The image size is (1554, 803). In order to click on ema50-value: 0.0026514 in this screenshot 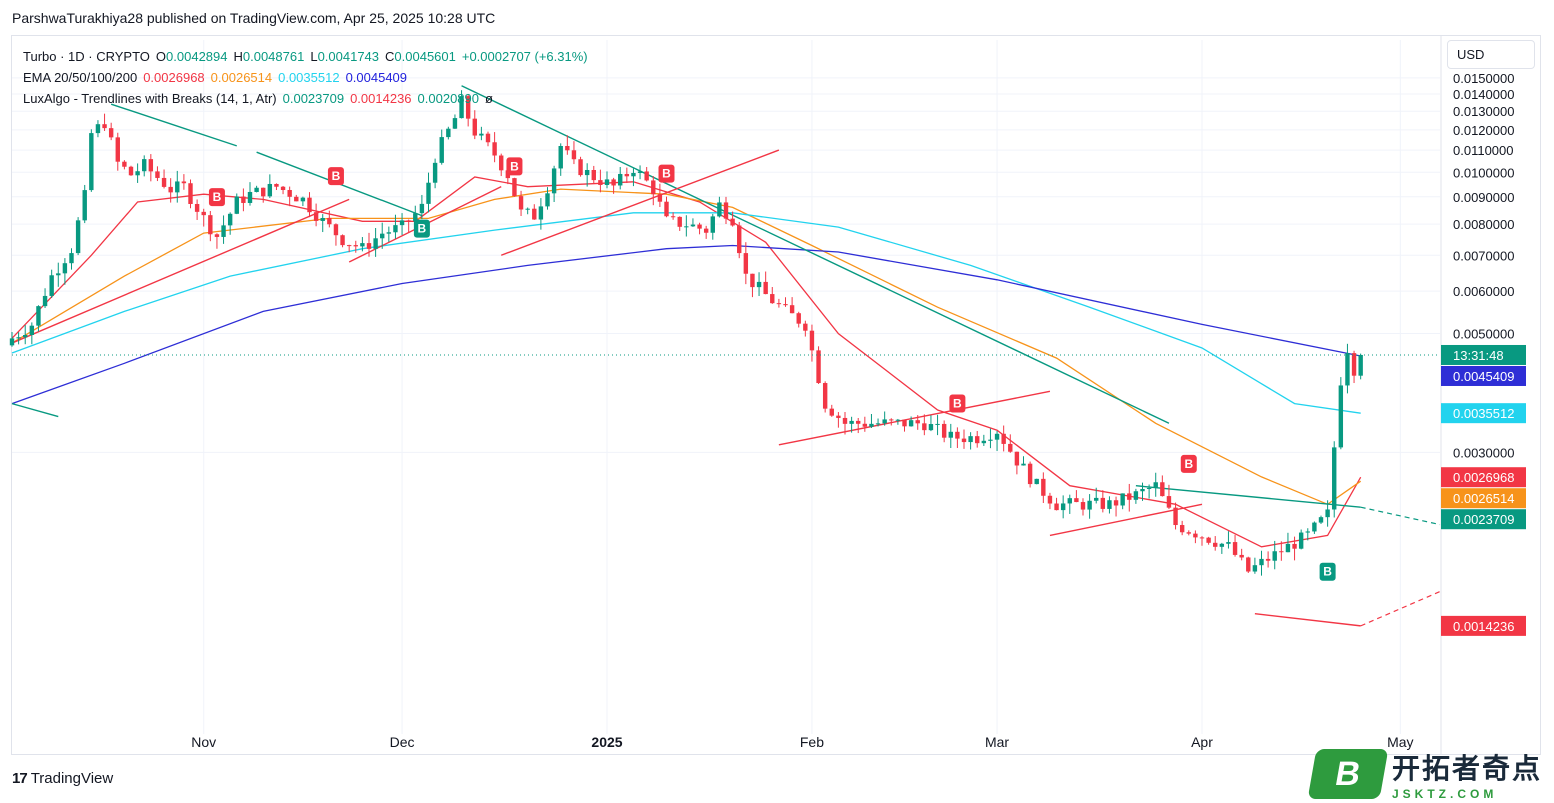, I will do `click(241, 77)`.